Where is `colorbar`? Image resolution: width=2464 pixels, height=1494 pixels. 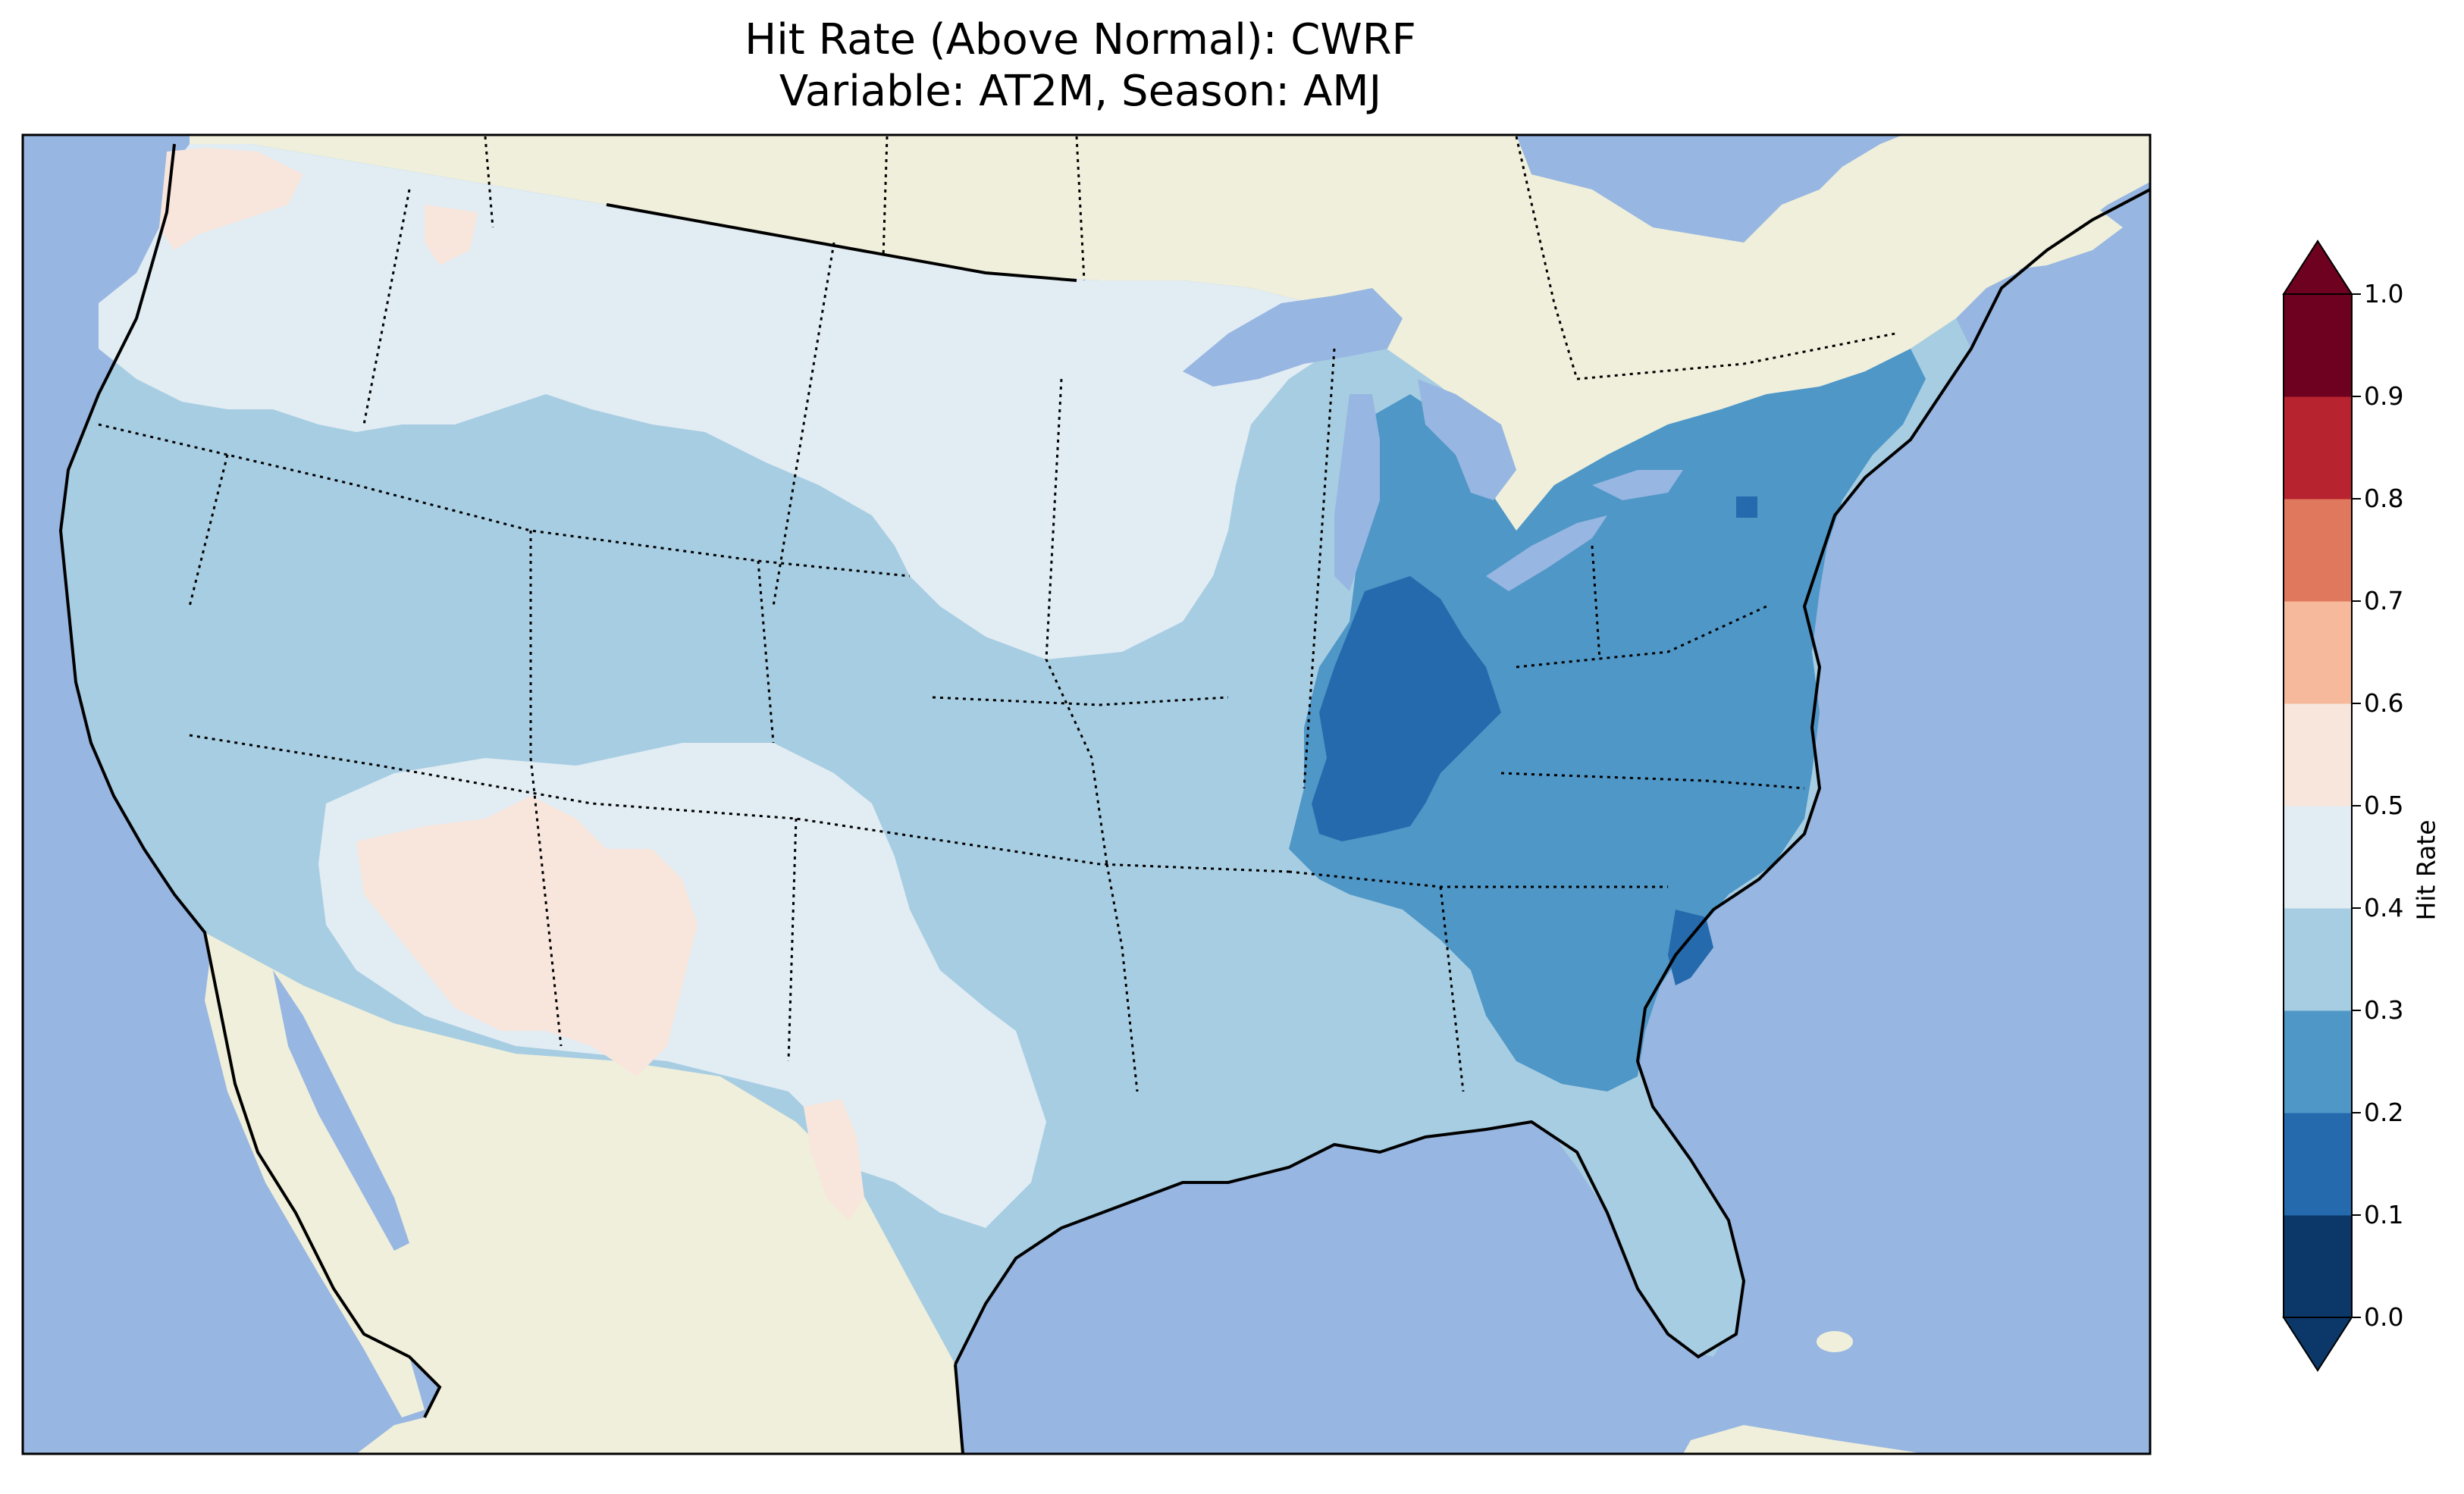 colorbar is located at coordinates (2321, 806).